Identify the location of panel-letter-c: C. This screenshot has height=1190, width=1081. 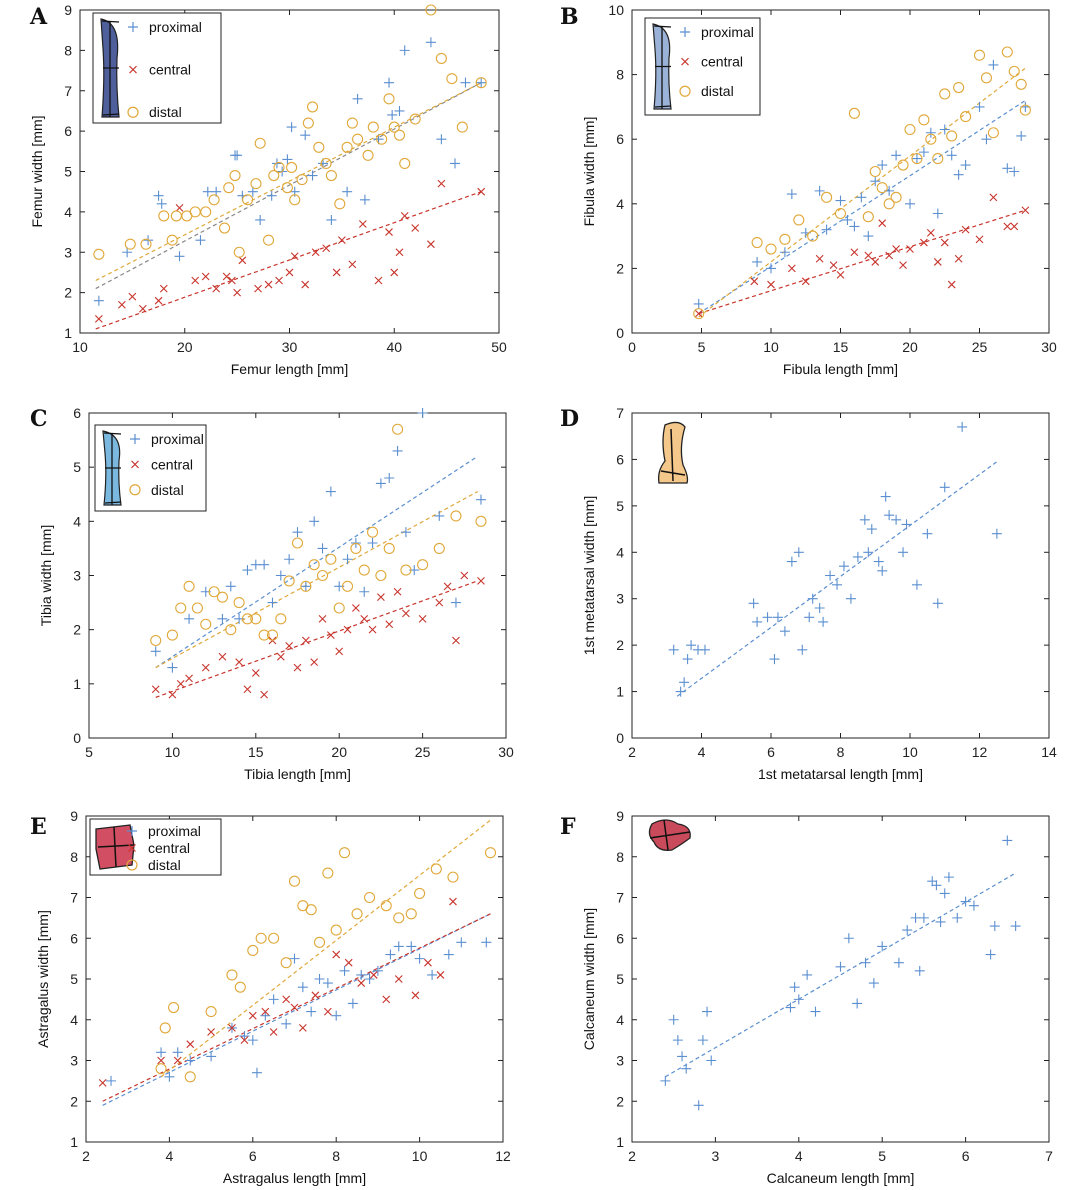
(39, 419).